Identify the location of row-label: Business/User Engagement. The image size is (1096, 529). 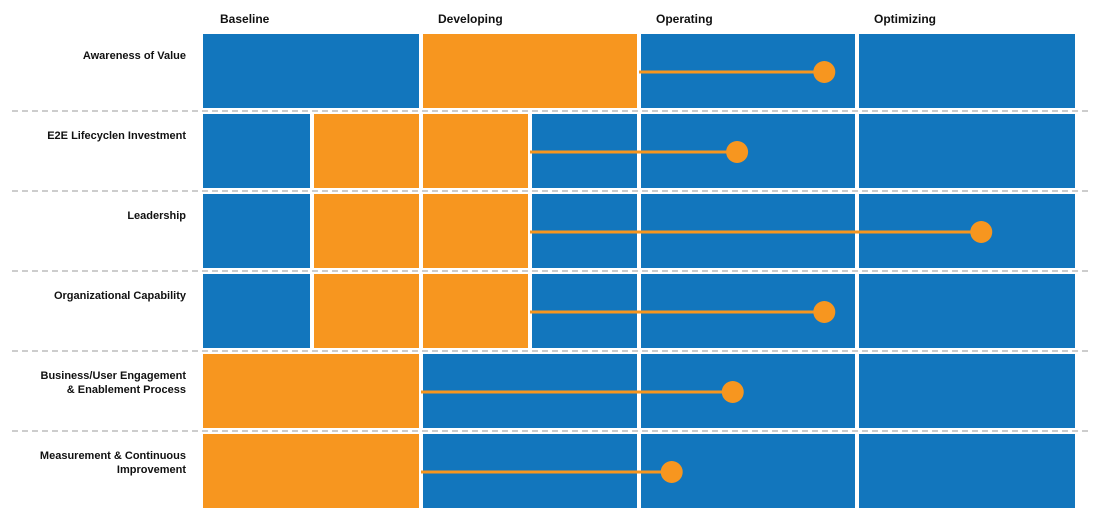
(114, 376).